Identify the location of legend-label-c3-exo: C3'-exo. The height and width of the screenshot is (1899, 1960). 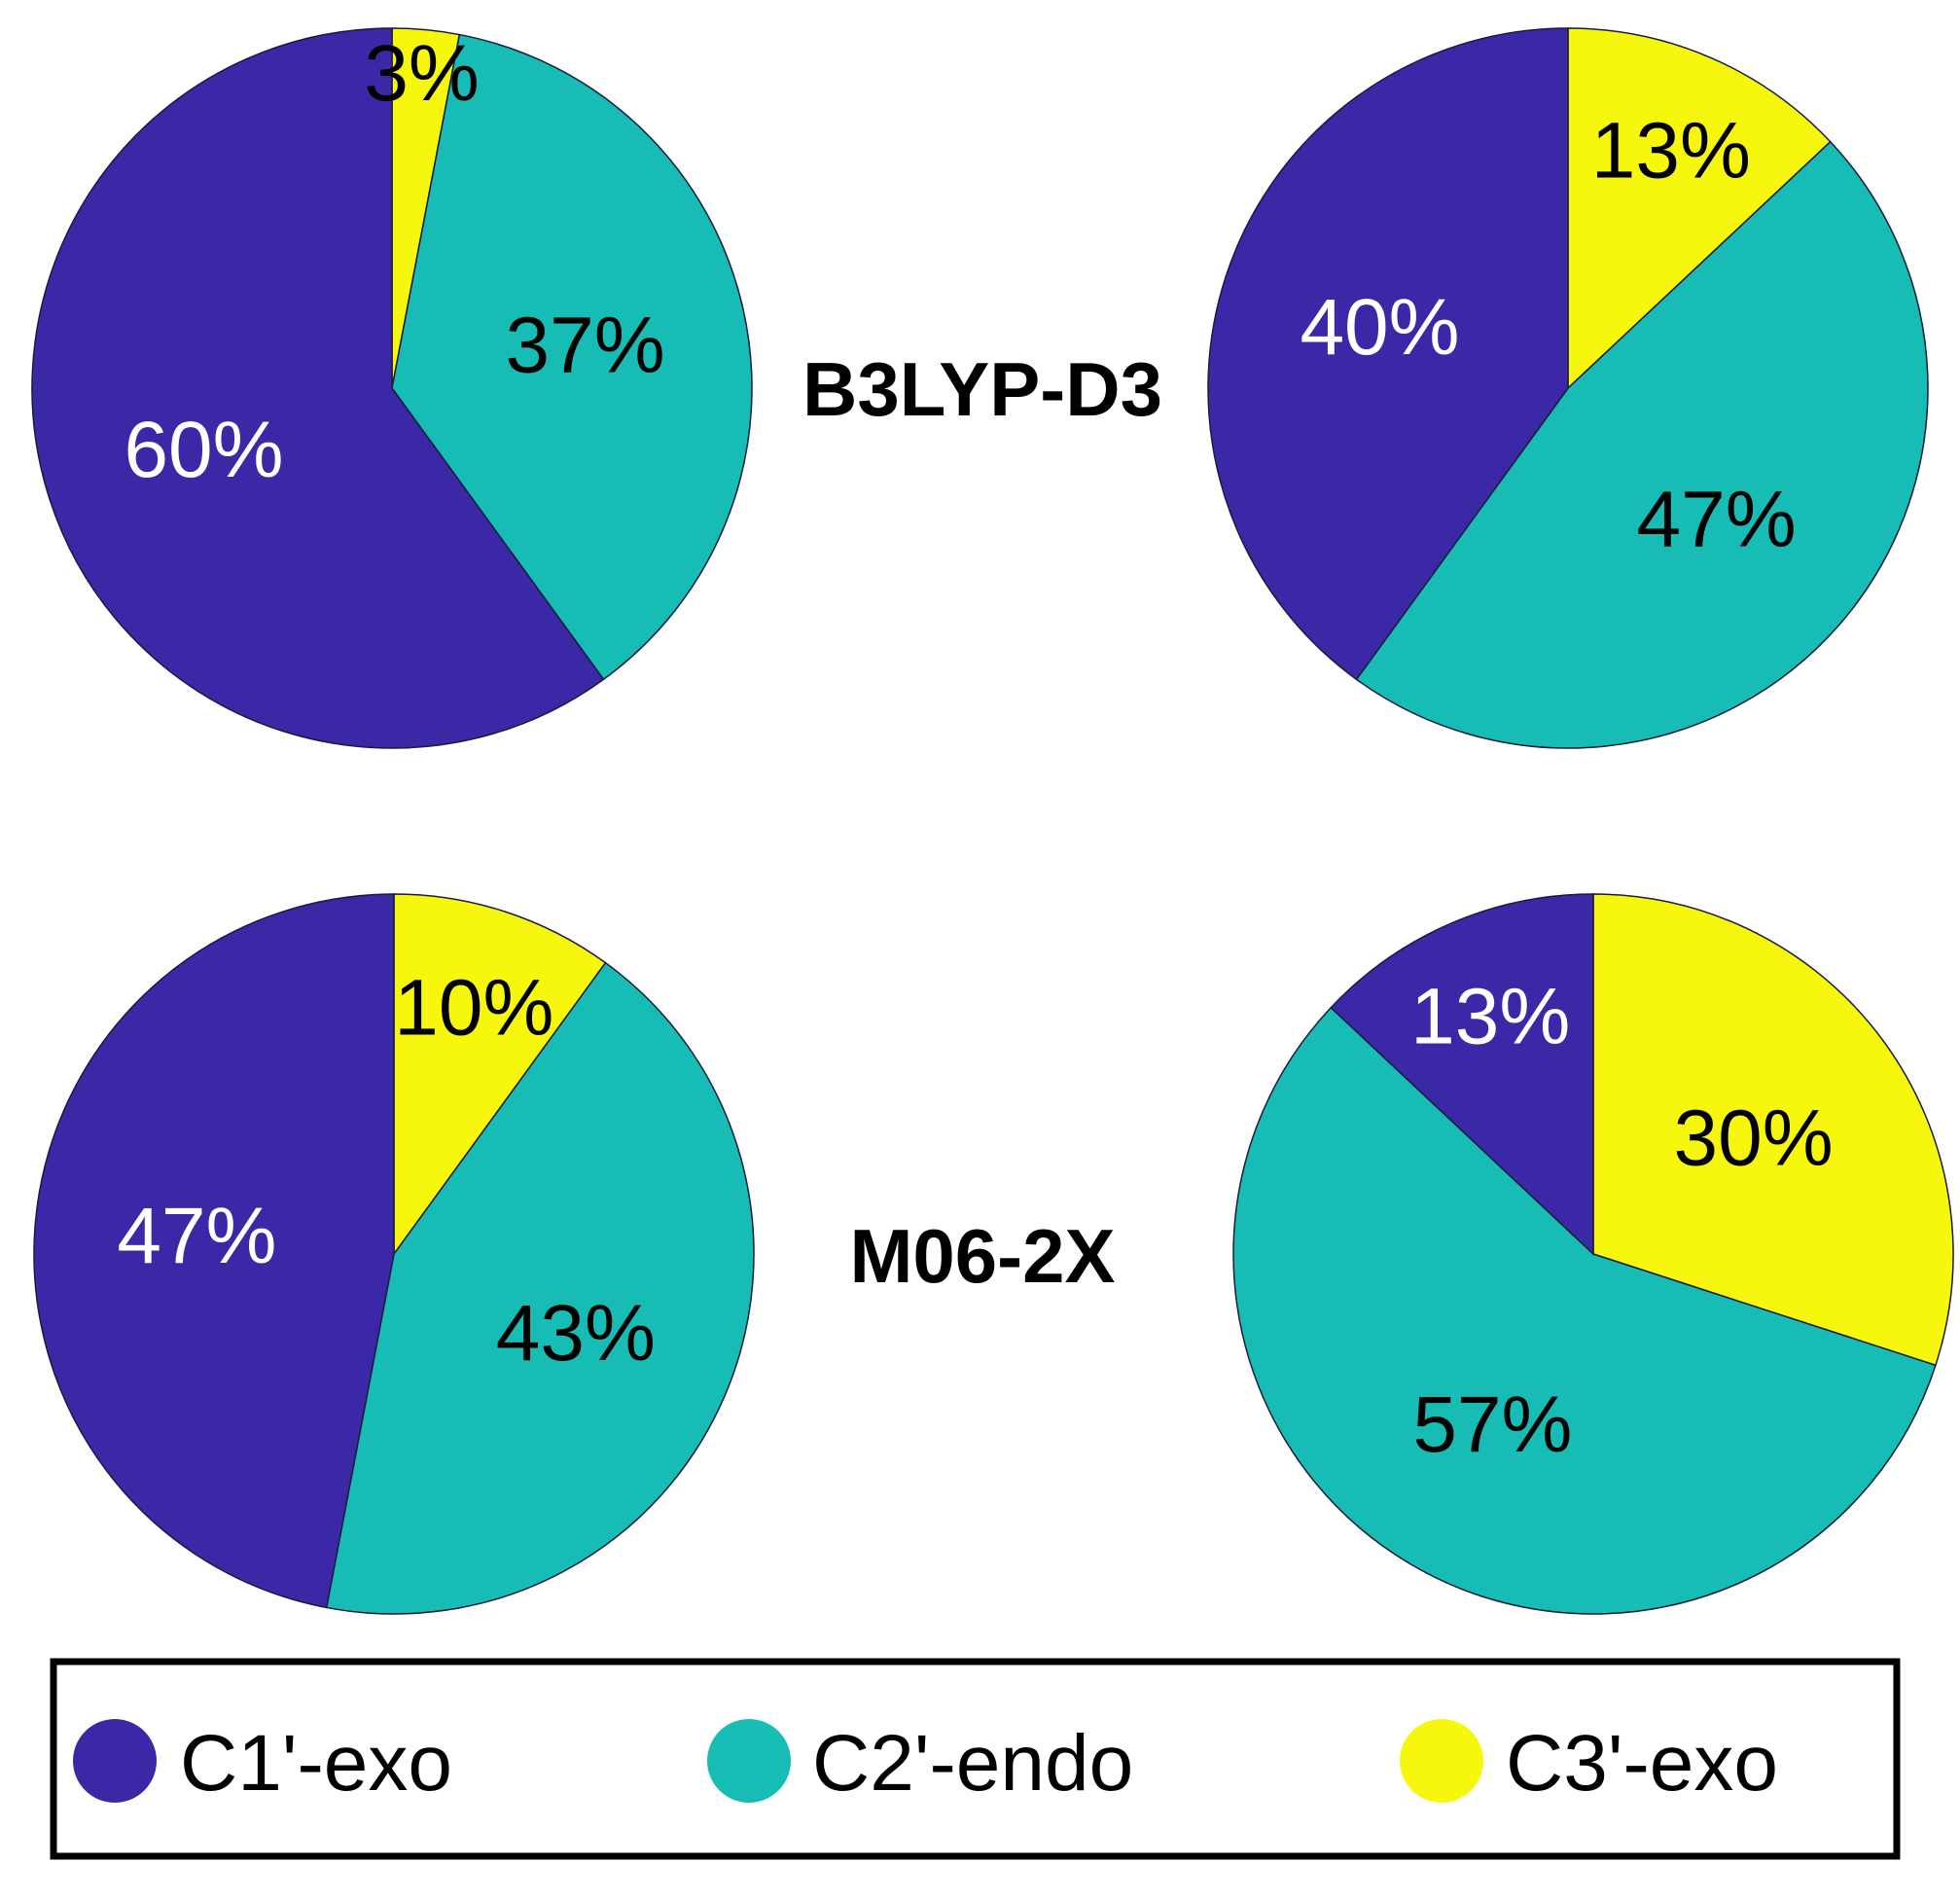
(1642, 1763).